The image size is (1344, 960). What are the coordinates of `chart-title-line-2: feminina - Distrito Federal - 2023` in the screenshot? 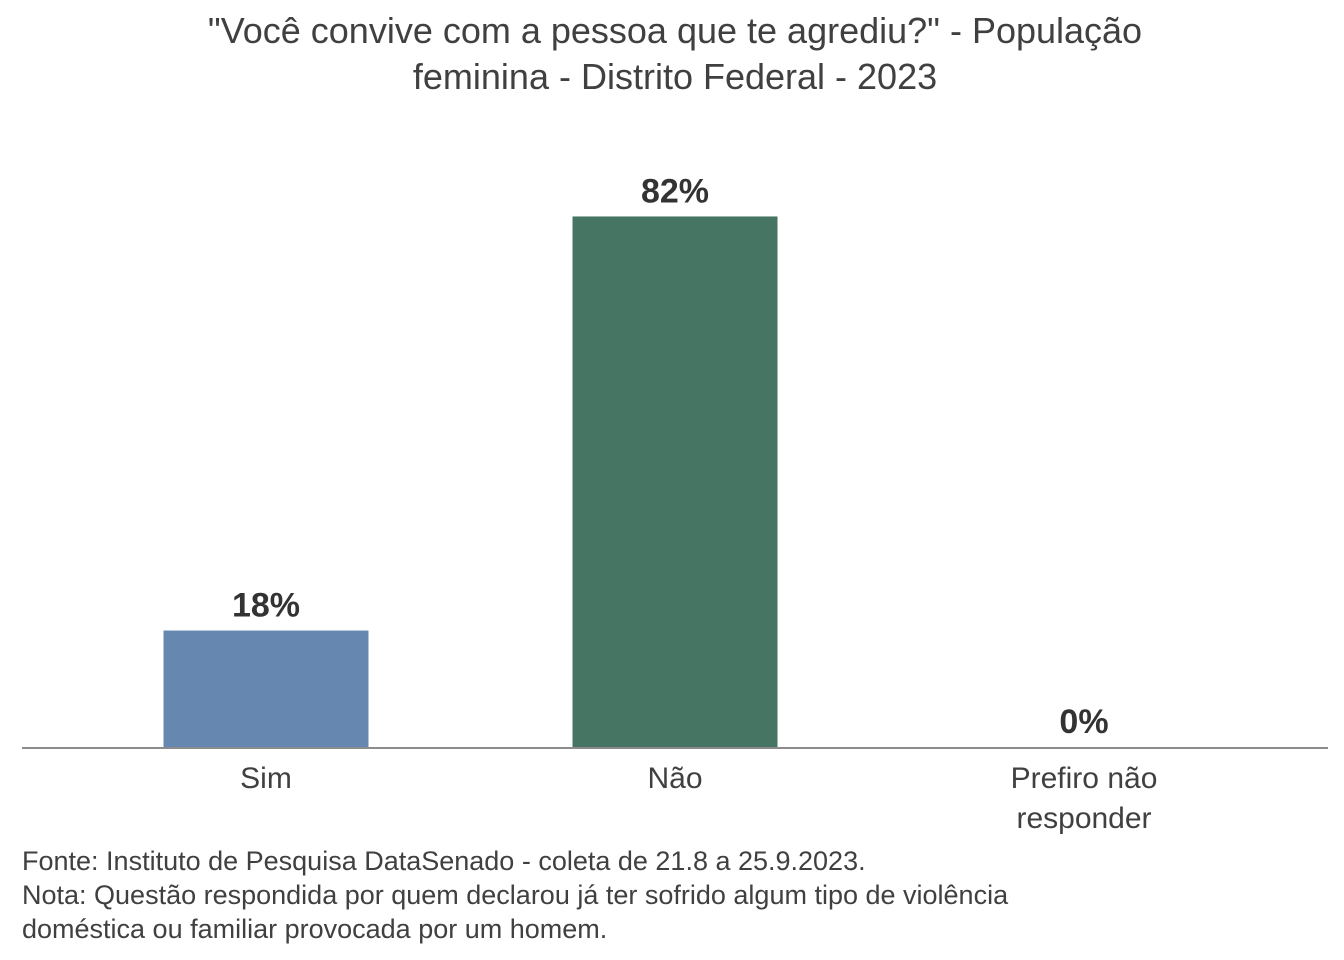 It's located at (675, 76).